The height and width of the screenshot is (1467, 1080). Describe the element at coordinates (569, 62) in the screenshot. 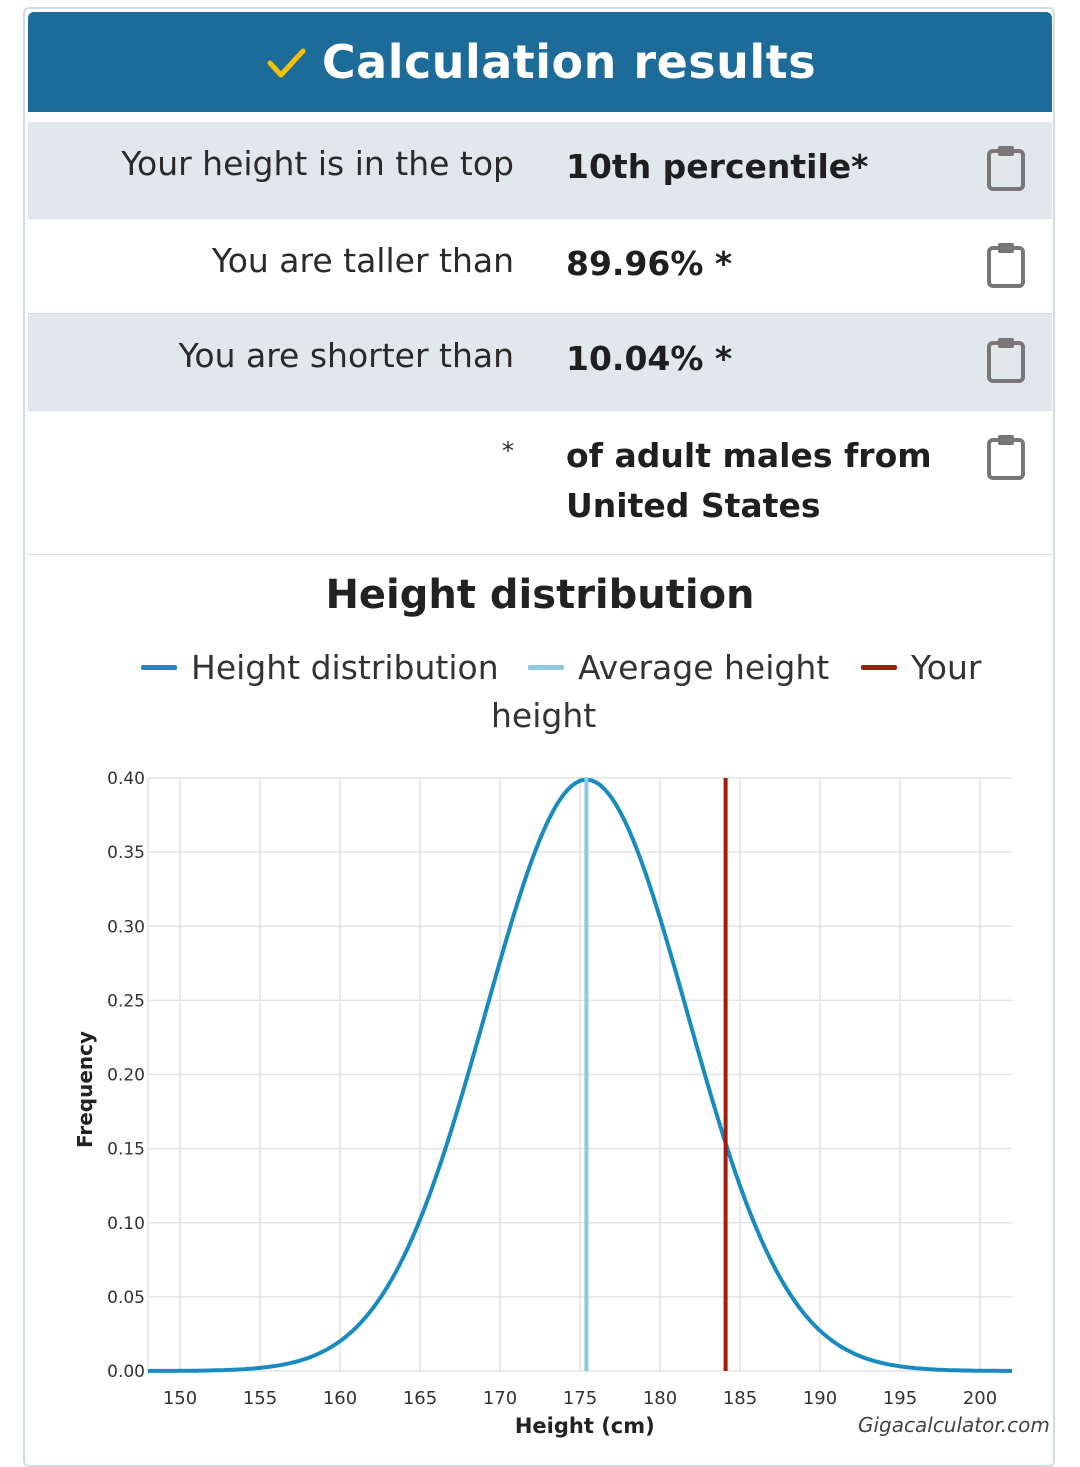

I see `results-title: Calculation results` at that location.